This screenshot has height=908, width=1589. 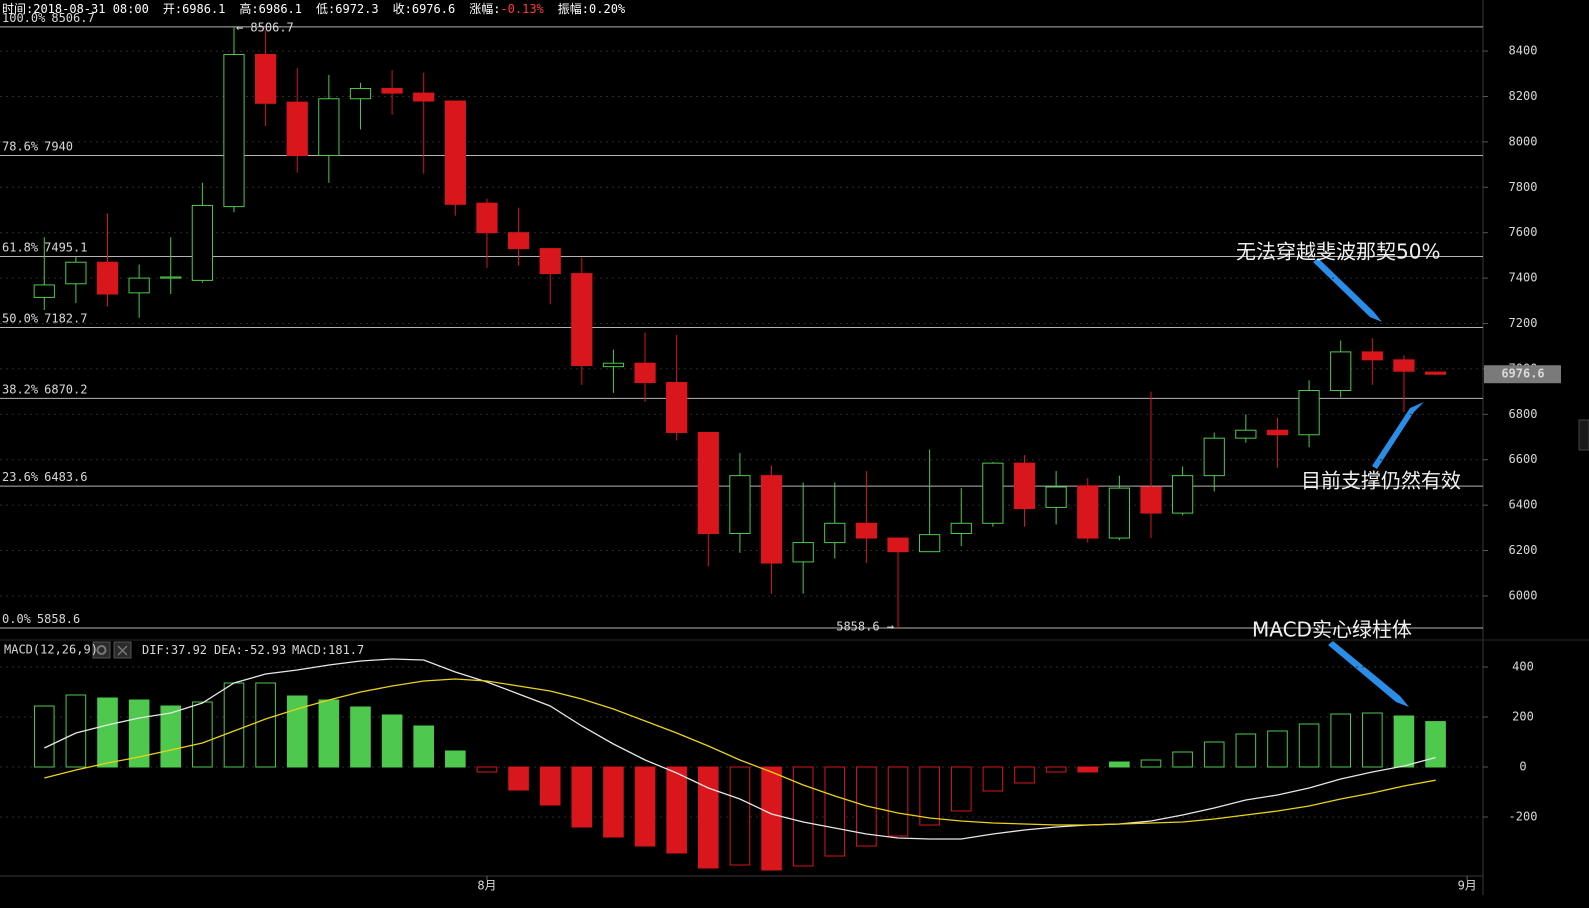 I want to click on fib-level: 78.6%, so click(x=20, y=146).